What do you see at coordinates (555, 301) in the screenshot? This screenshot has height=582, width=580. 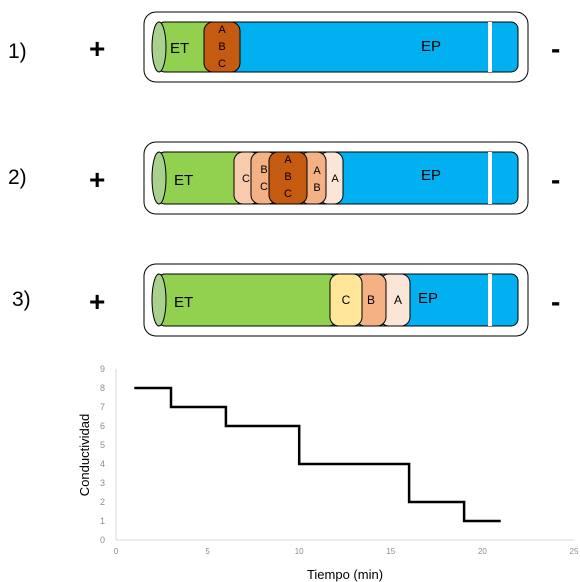 I see `row-3-minus-sign: -` at bounding box center [555, 301].